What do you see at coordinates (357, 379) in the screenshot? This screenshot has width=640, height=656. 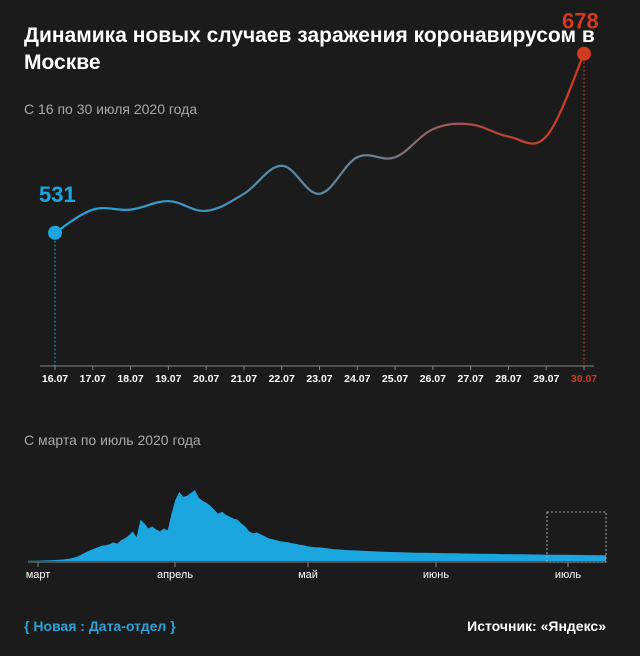 I see `x-tick-label: 24.07` at bounding box center [357, 379].